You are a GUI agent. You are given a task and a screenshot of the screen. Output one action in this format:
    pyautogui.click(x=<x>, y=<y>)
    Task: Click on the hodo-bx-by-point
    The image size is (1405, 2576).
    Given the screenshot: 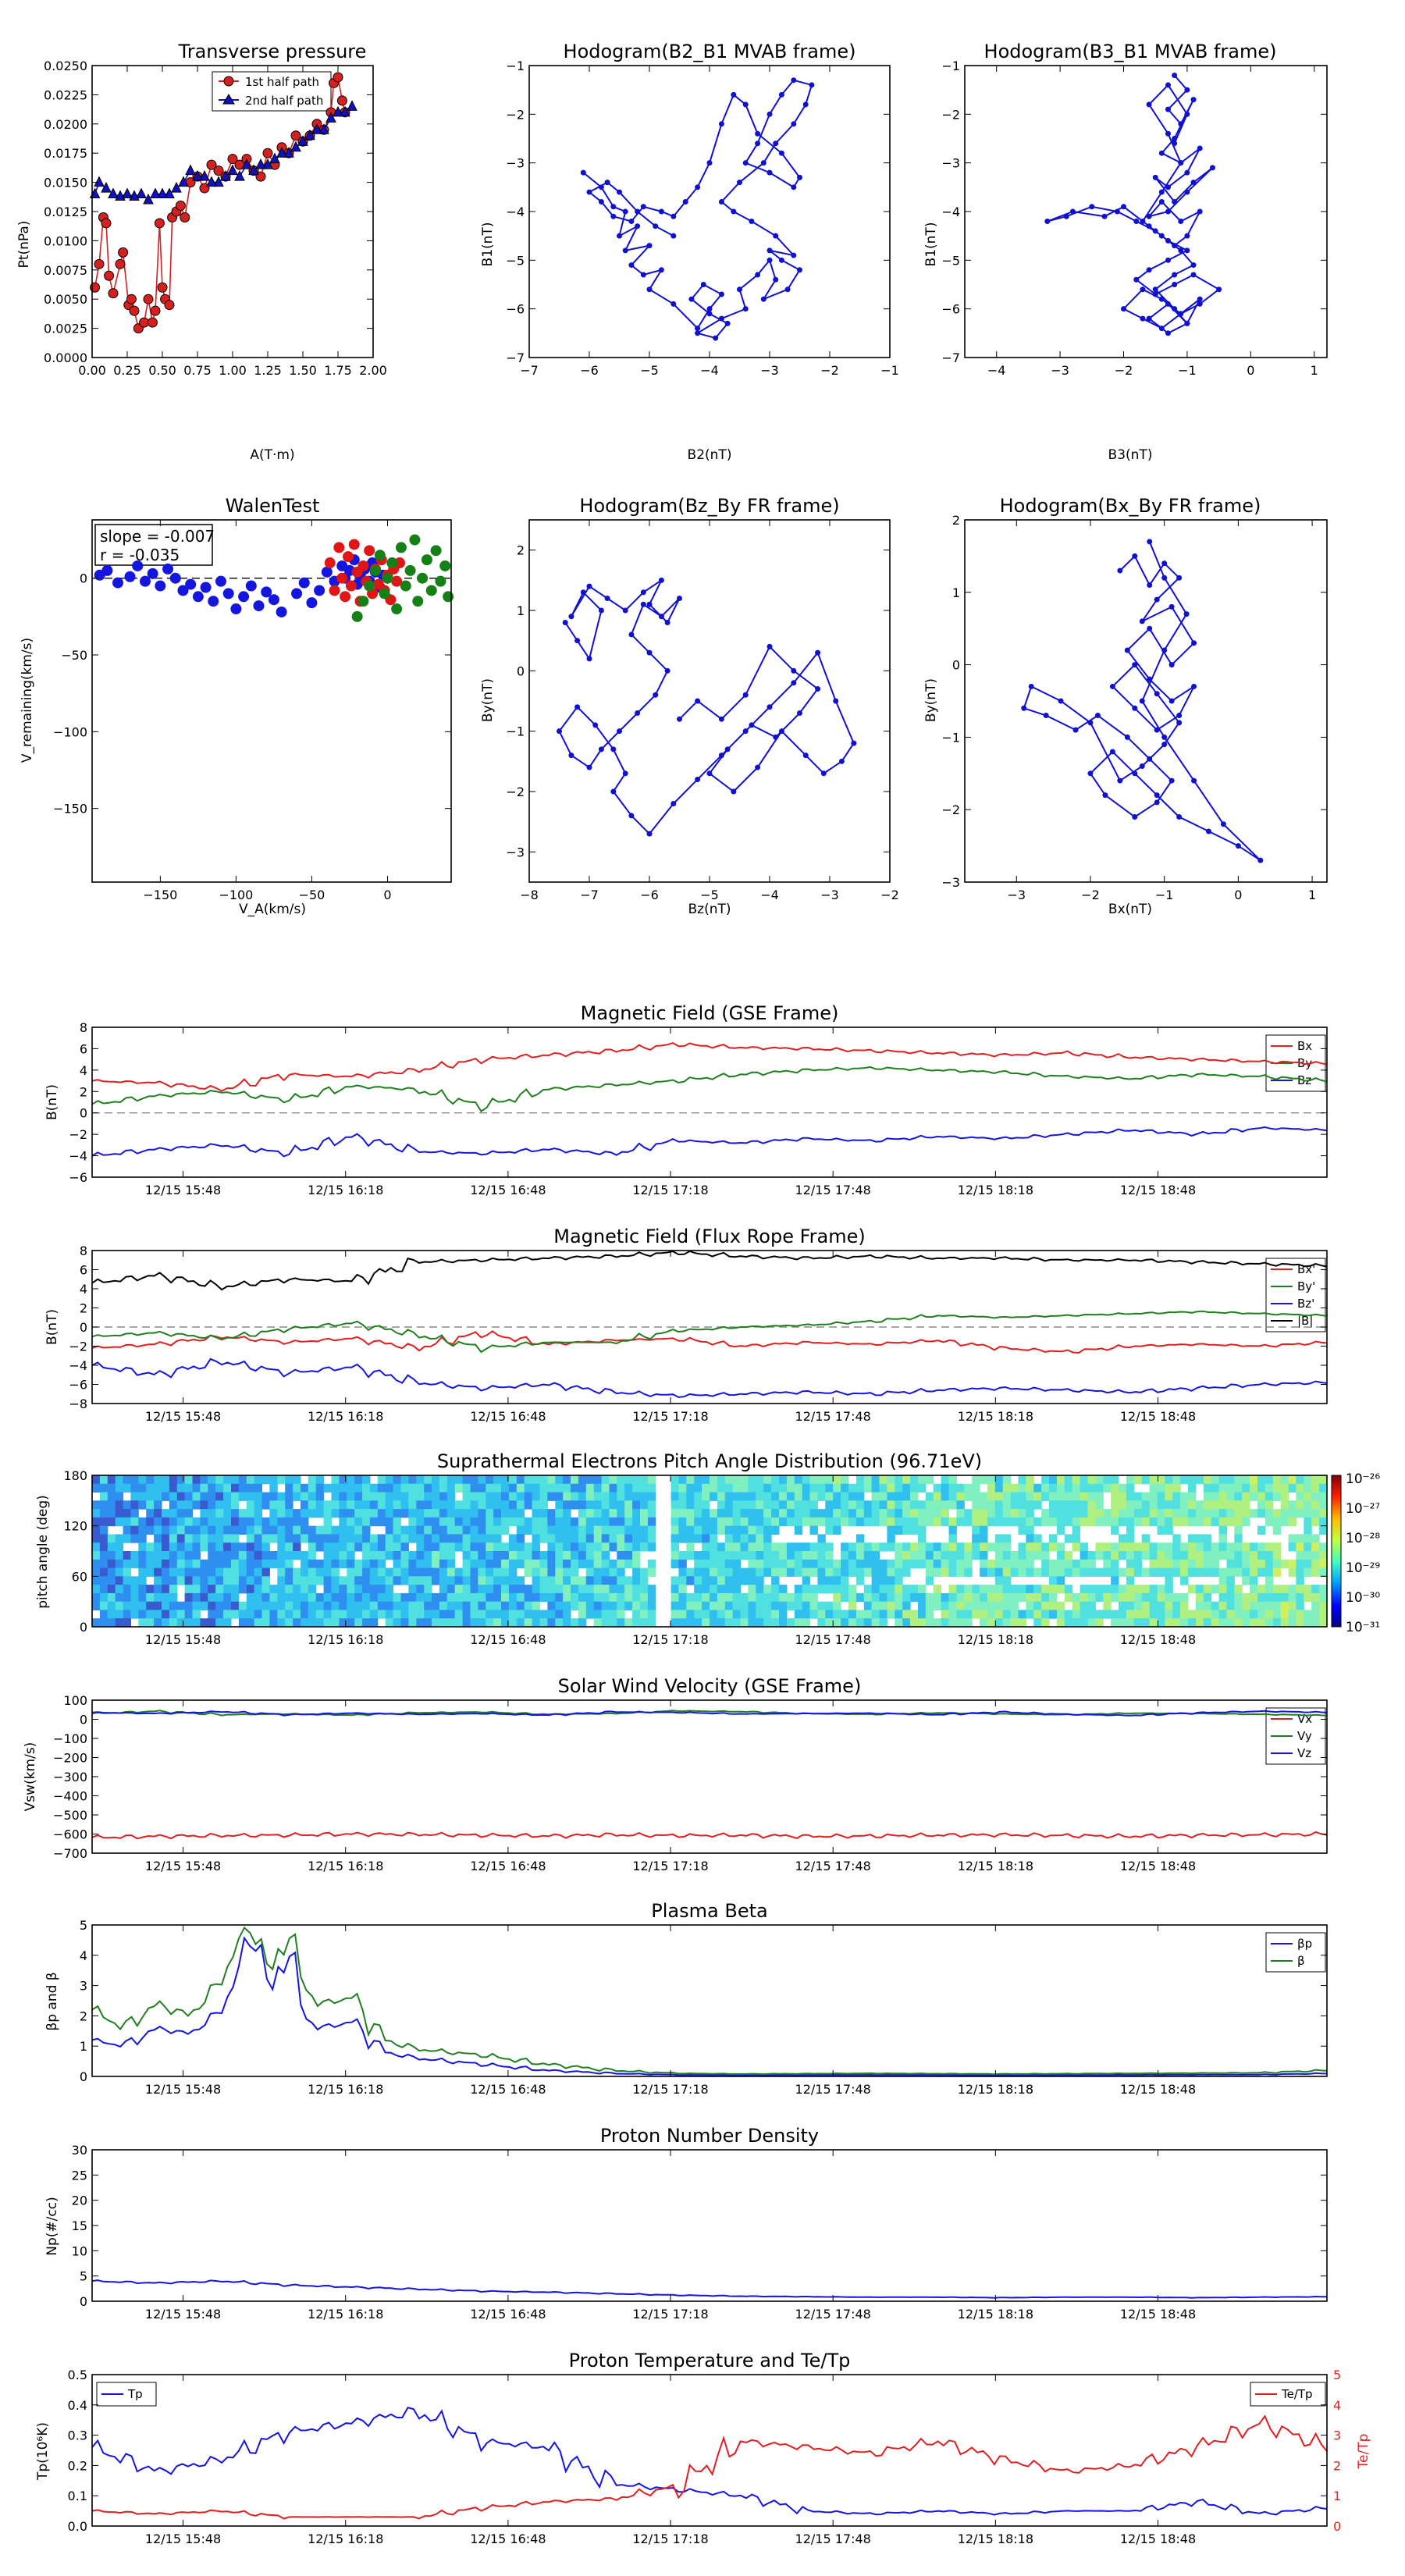 What is the action you would take?
    pyautogui.click(x=1157, y=730)
    